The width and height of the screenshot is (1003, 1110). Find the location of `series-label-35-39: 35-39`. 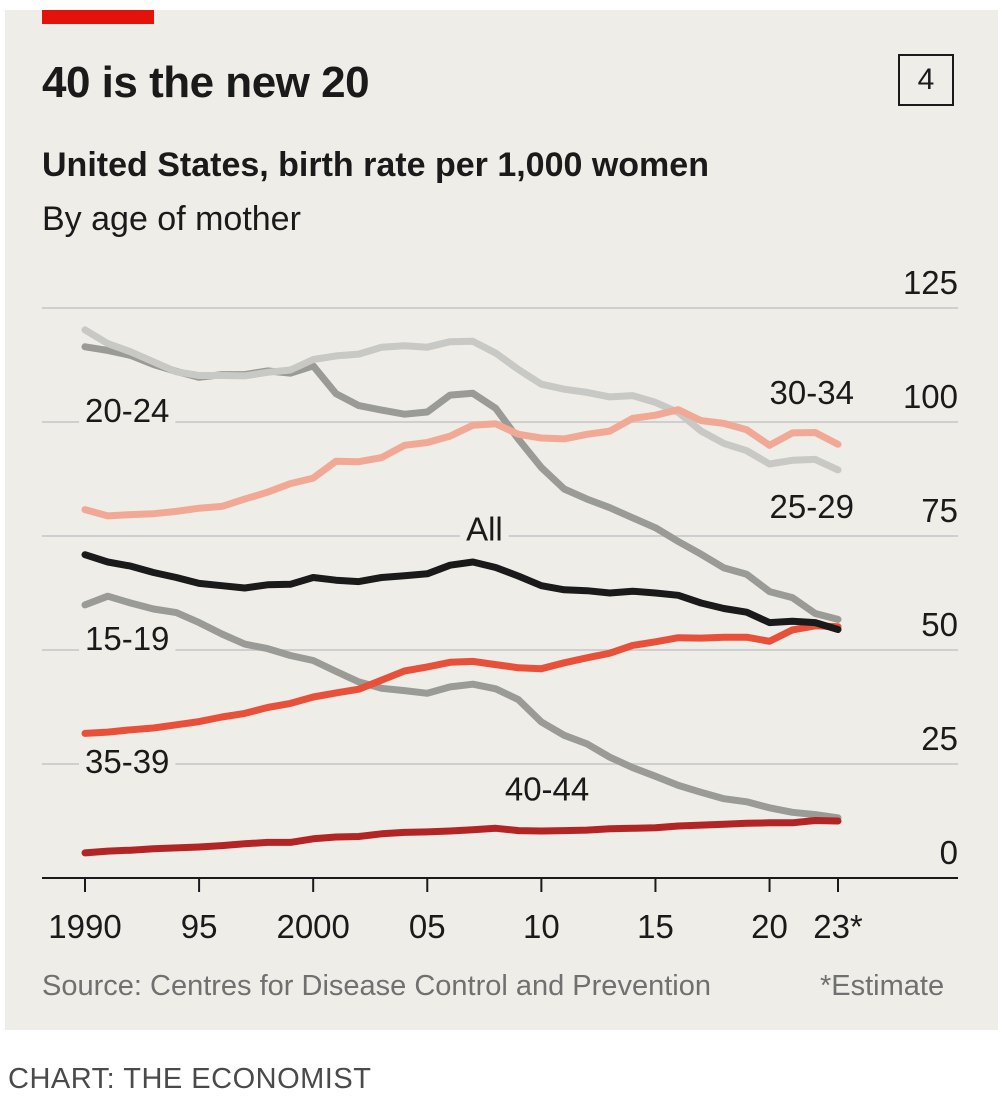

series-label-35-39: 35-39 is located at coordinates (127, 761).